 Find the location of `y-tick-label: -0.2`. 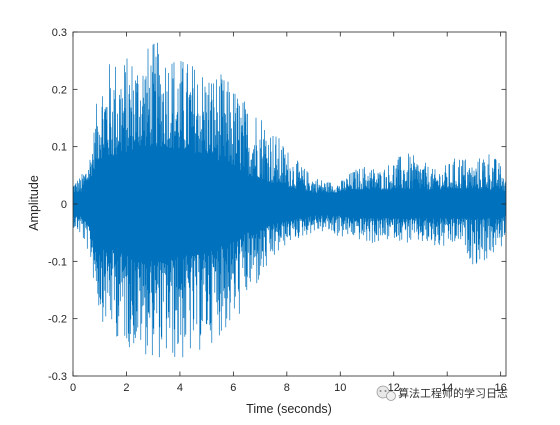

y-tick-label: -0.2 is located at coordinates (57, 320).